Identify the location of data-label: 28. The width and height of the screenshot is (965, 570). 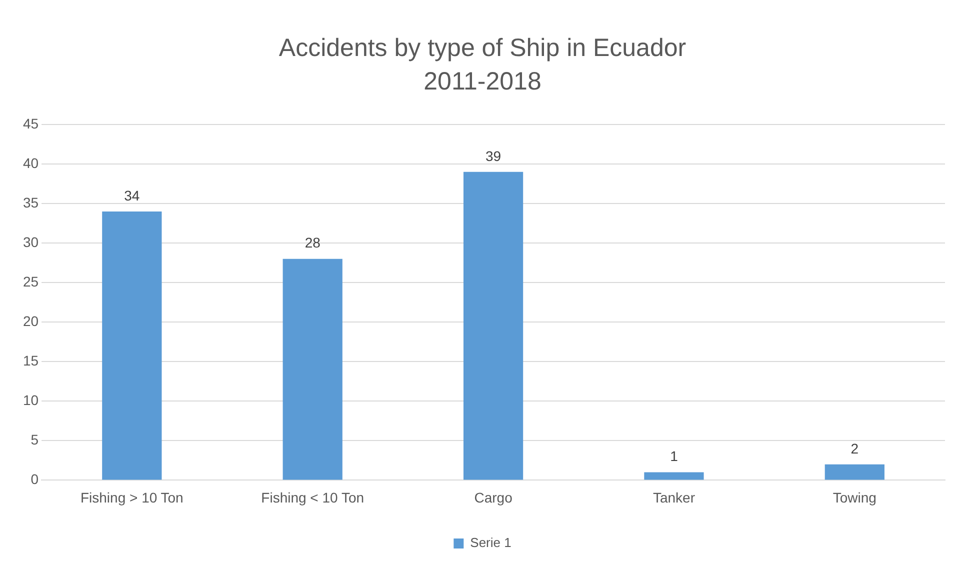
(312, 242).